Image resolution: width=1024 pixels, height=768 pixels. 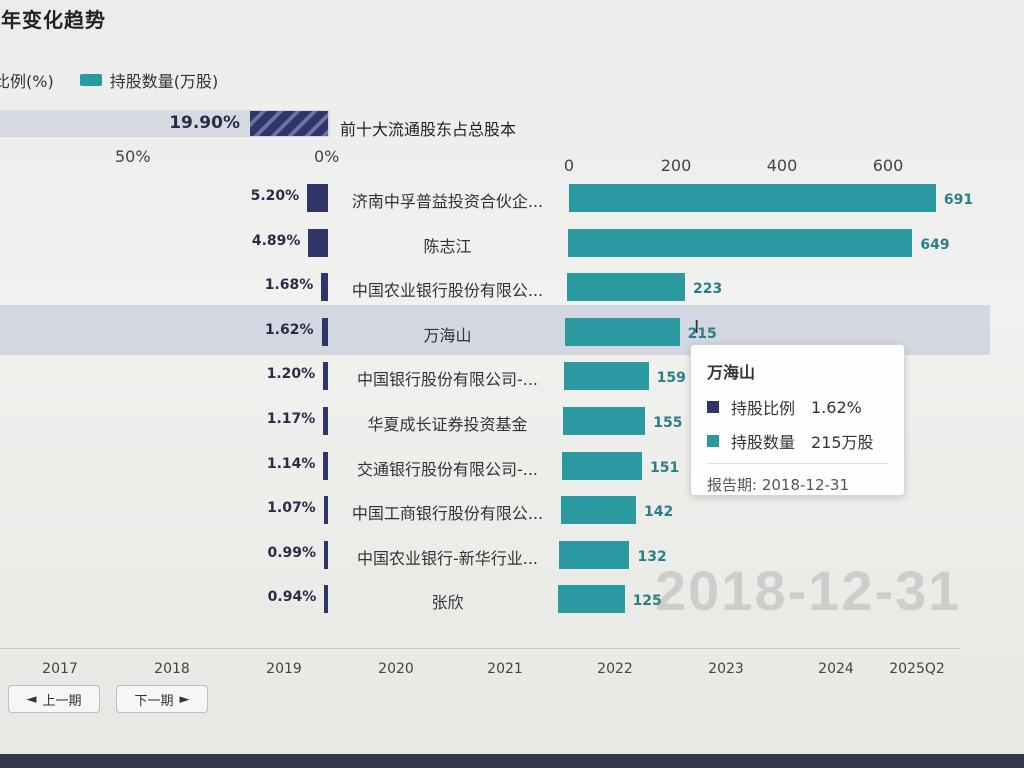 What do you see at coordinates (708, 289) in the screenshot?
I see `qty-data-label: 223` at bounding box center [708, 289].